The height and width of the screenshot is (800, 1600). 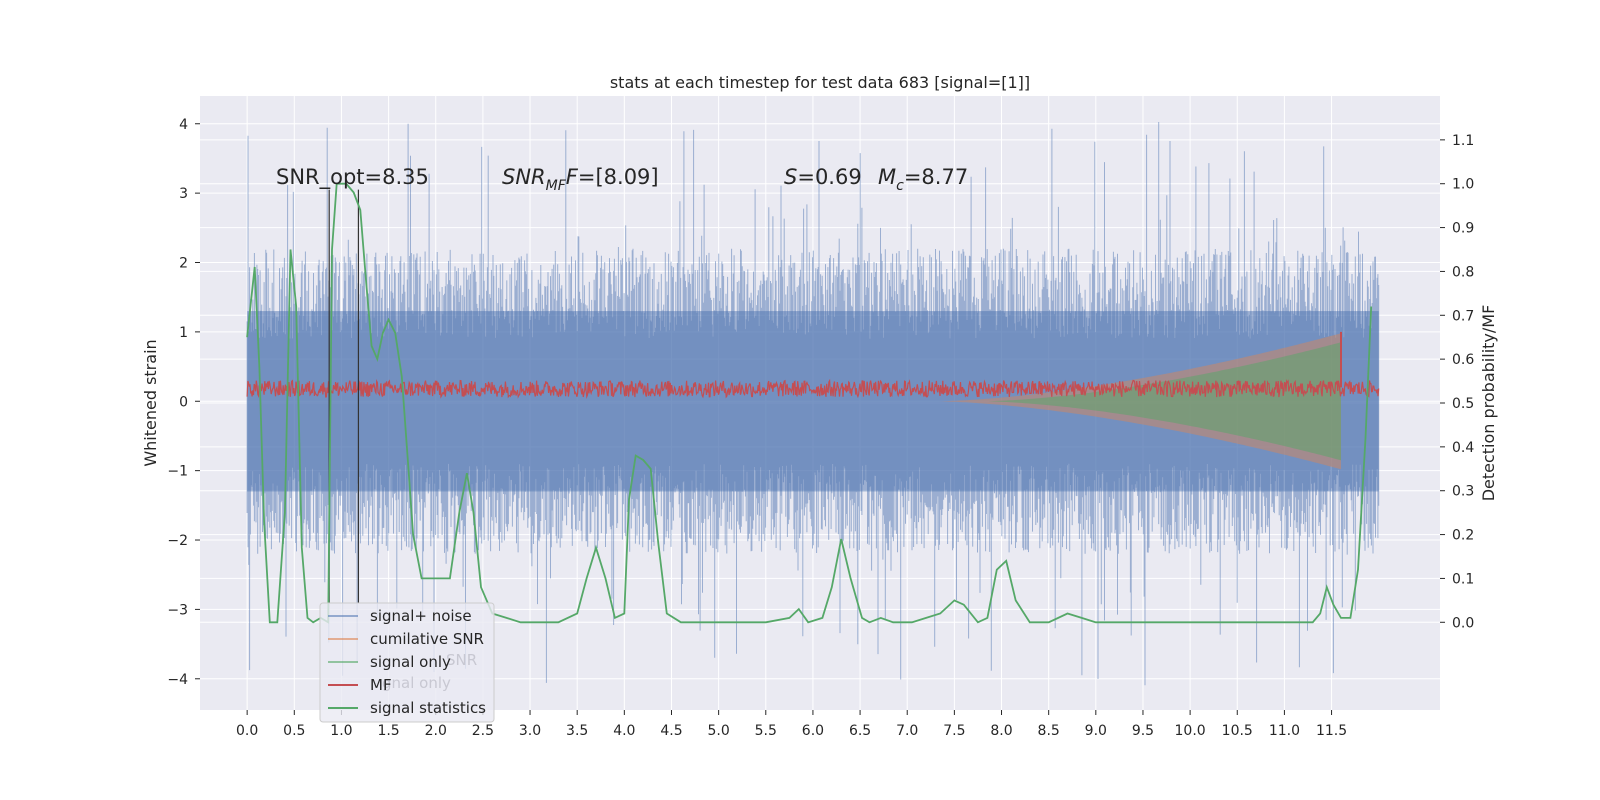 What do you see at coordinates (907, 731) in the screenshot?
I see `x-tick-label-14: 7.0` at bounding box center [907, 731].